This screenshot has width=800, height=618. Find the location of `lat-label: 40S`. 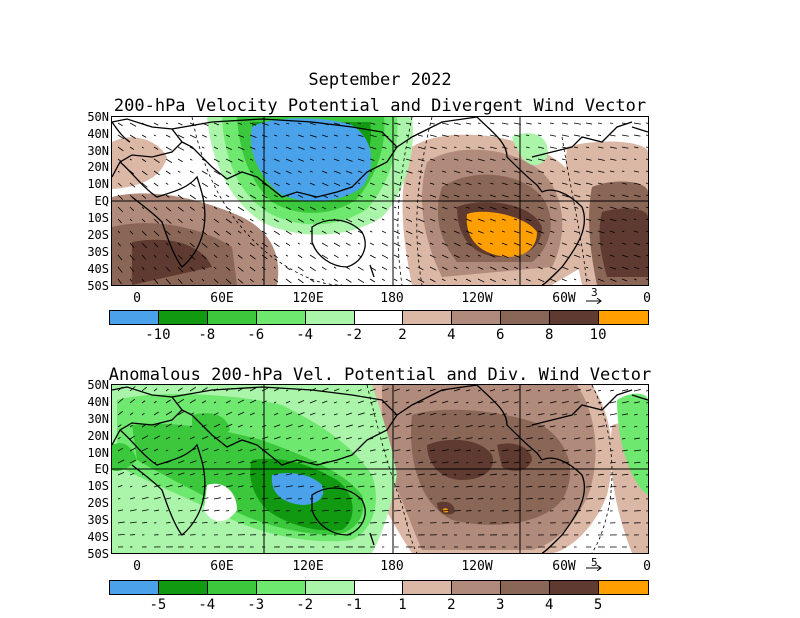

lat-label: 40S is located at coordinates (98, 269).